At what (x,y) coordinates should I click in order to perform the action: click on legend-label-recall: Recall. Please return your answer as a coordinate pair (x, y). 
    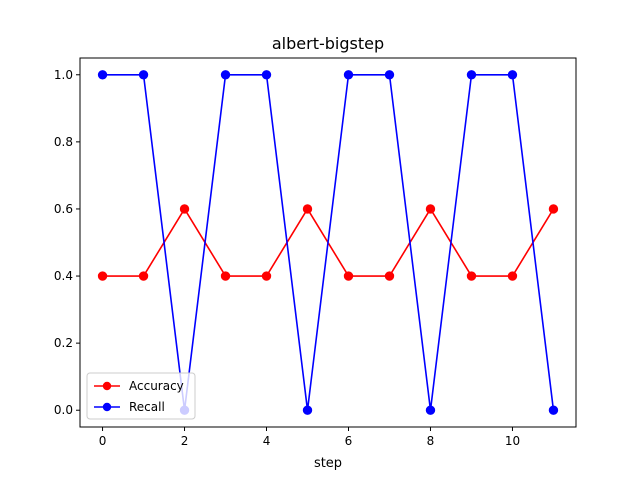
    Looking at the image, I should click on (147, 407).